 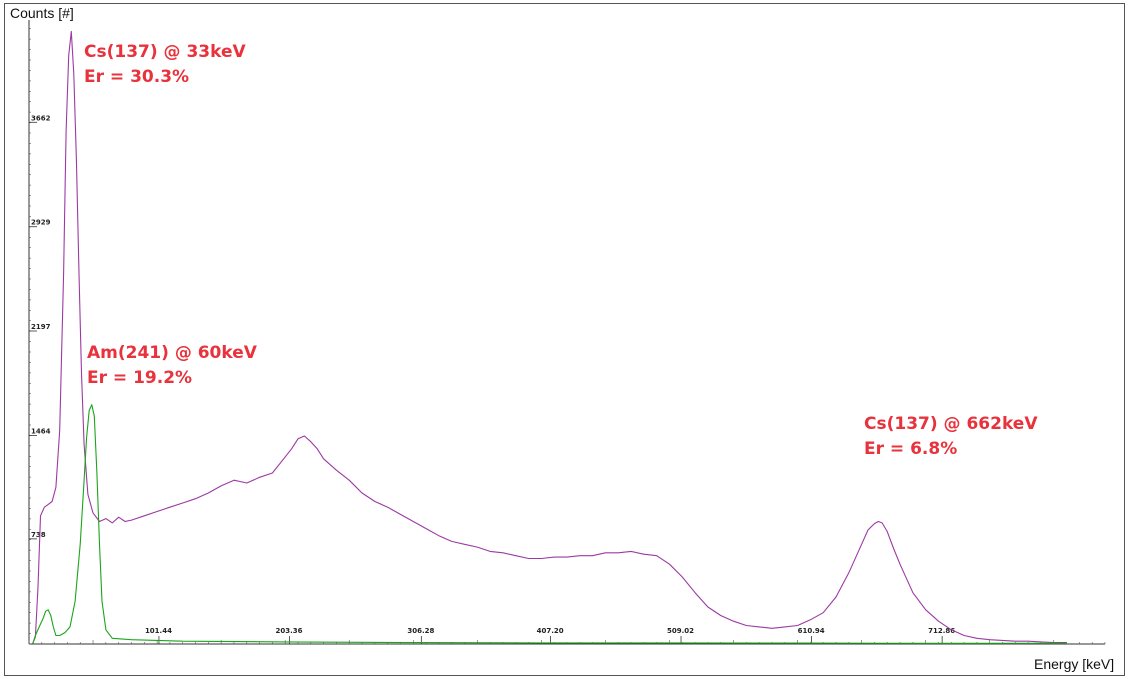 I want to click on x-tick-label: 610.94, so click(x=811, y=631).